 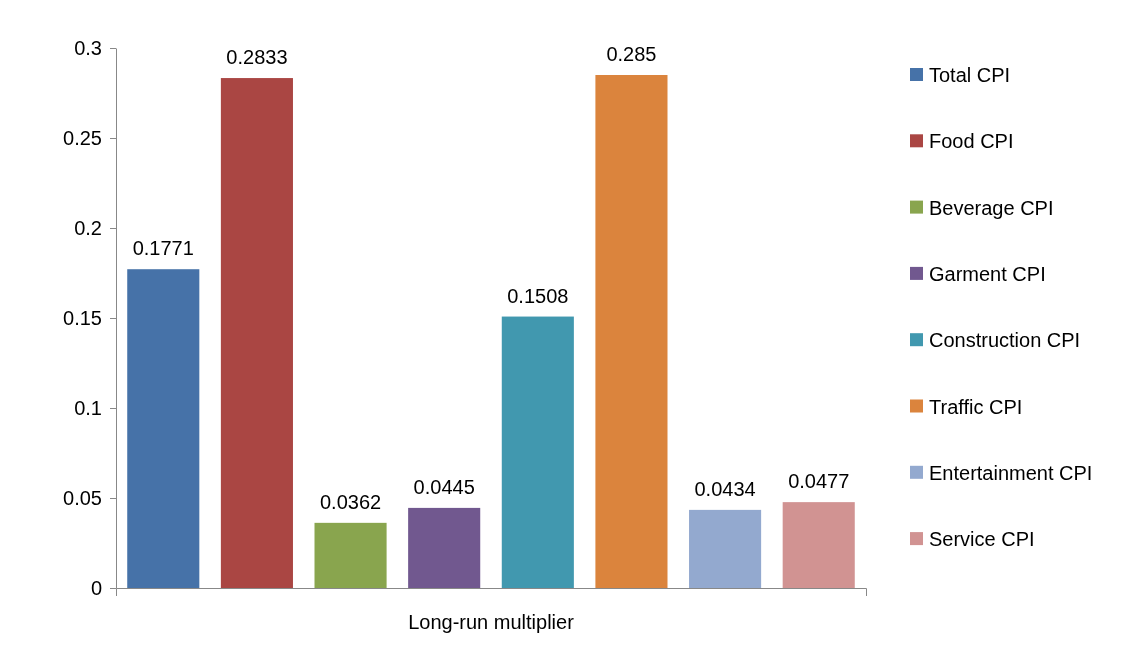 What do you see at coordinates (88, 227) in the screenshot?
I see `y-tick-label: 0.2` at bounding box center [88, 227].